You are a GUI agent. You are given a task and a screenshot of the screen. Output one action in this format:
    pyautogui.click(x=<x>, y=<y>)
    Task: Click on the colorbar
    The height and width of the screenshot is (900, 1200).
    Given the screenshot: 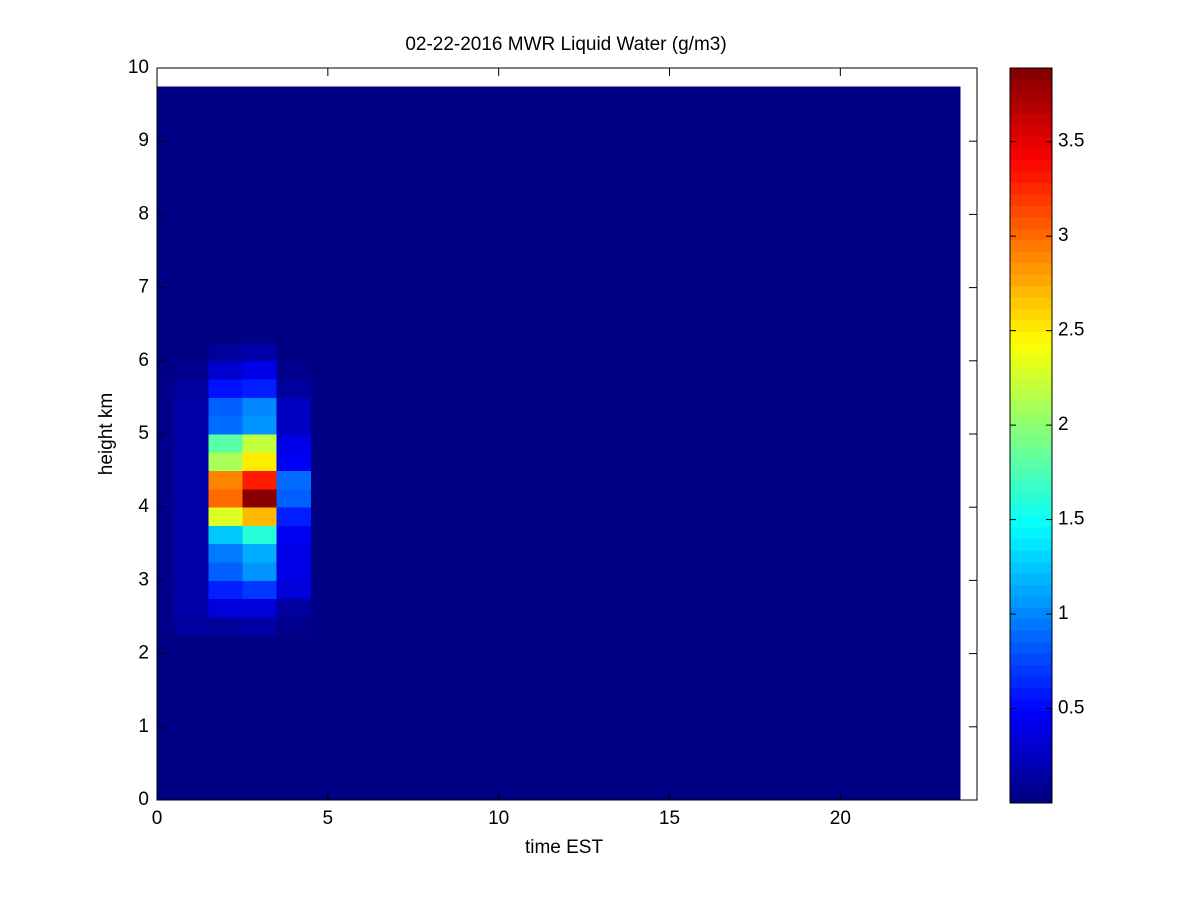 What is the action you would take?
    pyautogui.click(x=1031, y=435)
    